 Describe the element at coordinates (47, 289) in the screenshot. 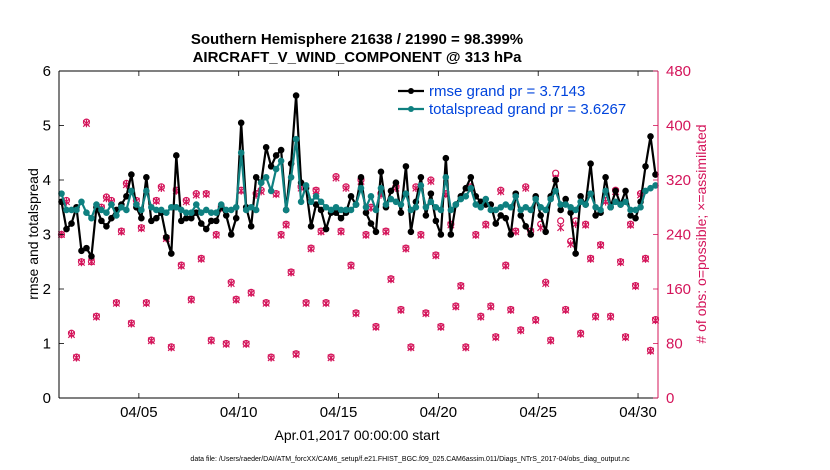

I see `left-y-tick-label: 2` at that location.